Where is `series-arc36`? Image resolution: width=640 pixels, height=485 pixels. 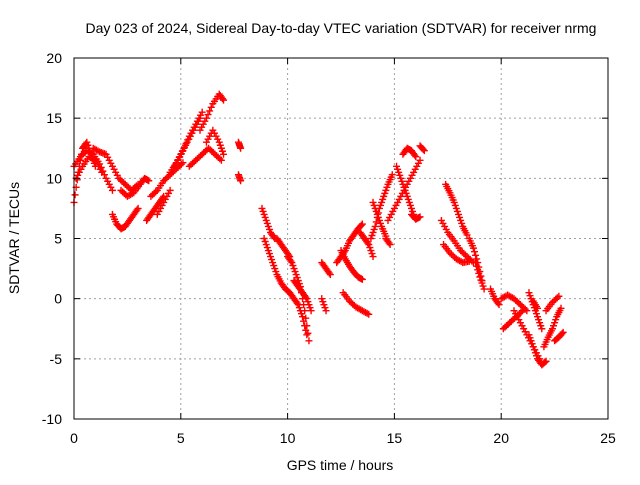 series-arc36 is located at coordinates (456, 209).